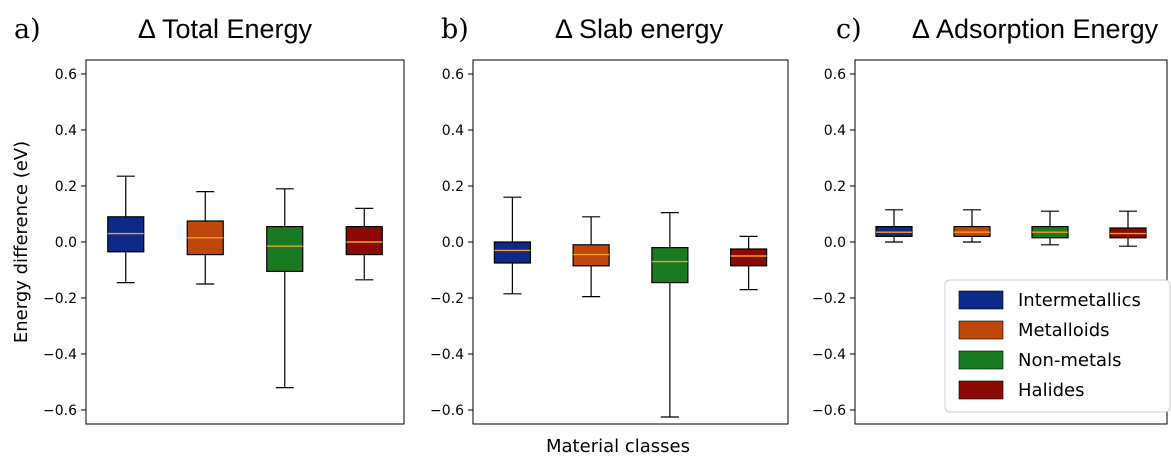  Describe the element at coordinates (455, 29) in the screenshot. I see `panel-letter: b)` at that location.